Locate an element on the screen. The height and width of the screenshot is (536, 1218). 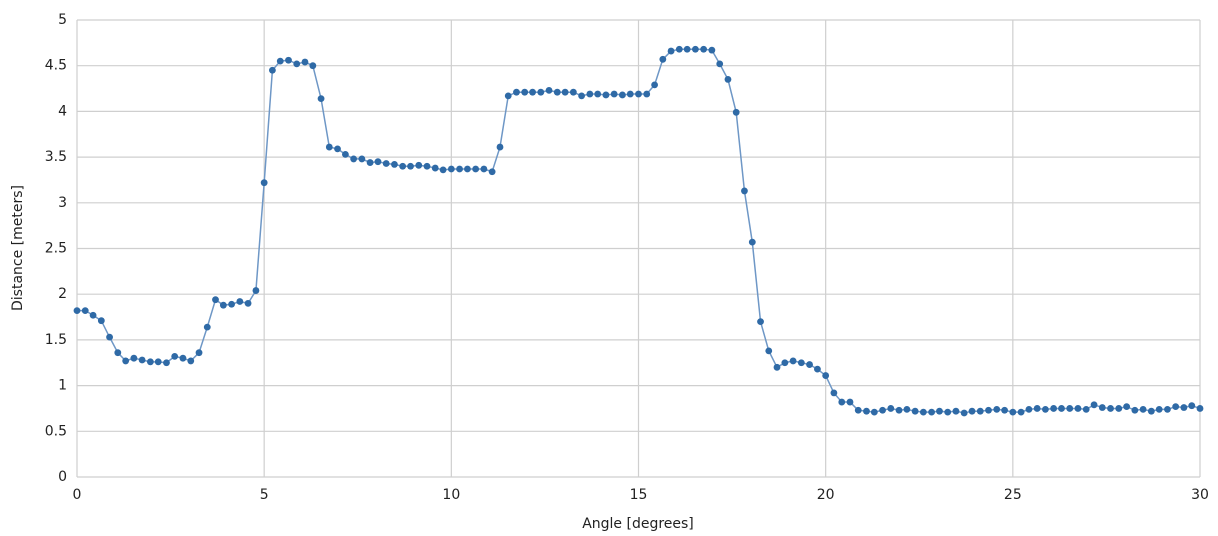
x-tick-label: 15 is located at coordinates (639, 495).